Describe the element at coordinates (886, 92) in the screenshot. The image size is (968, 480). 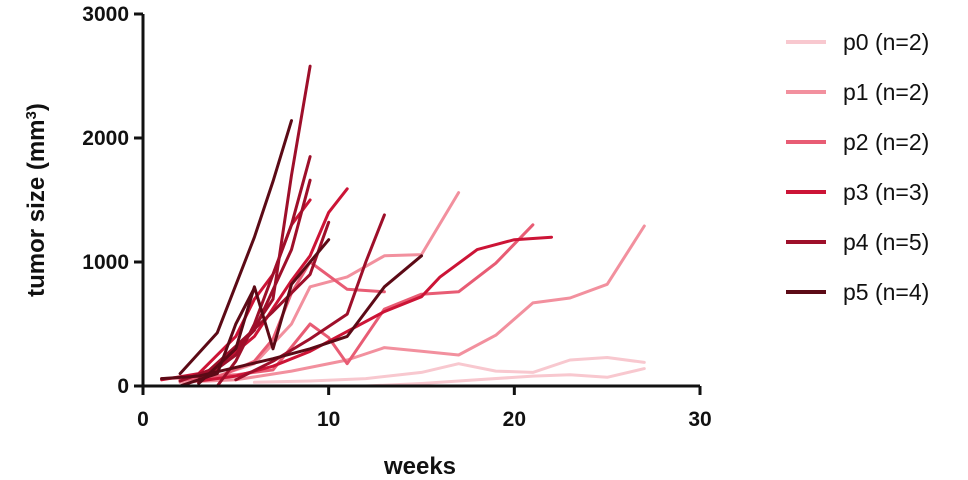
I see `legend-label-p1: p1 (n=2)` at that location.